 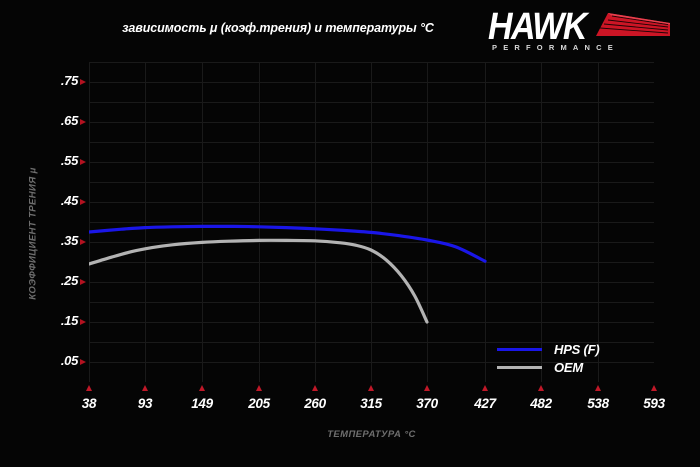 I want to click on y-axis-title: КОЭФФИЦИЕНТ ТРЕНИЯ μ, so click(x=33, y=233).